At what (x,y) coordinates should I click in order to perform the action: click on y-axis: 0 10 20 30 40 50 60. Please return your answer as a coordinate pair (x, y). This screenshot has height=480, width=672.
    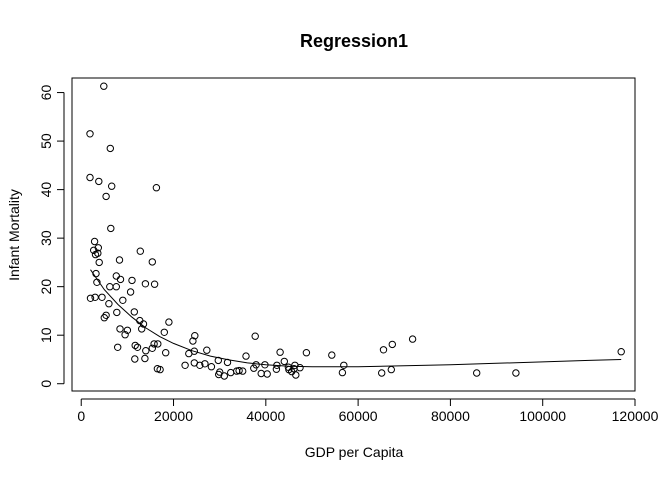
    Looking at the image, I should click on (51, 236).